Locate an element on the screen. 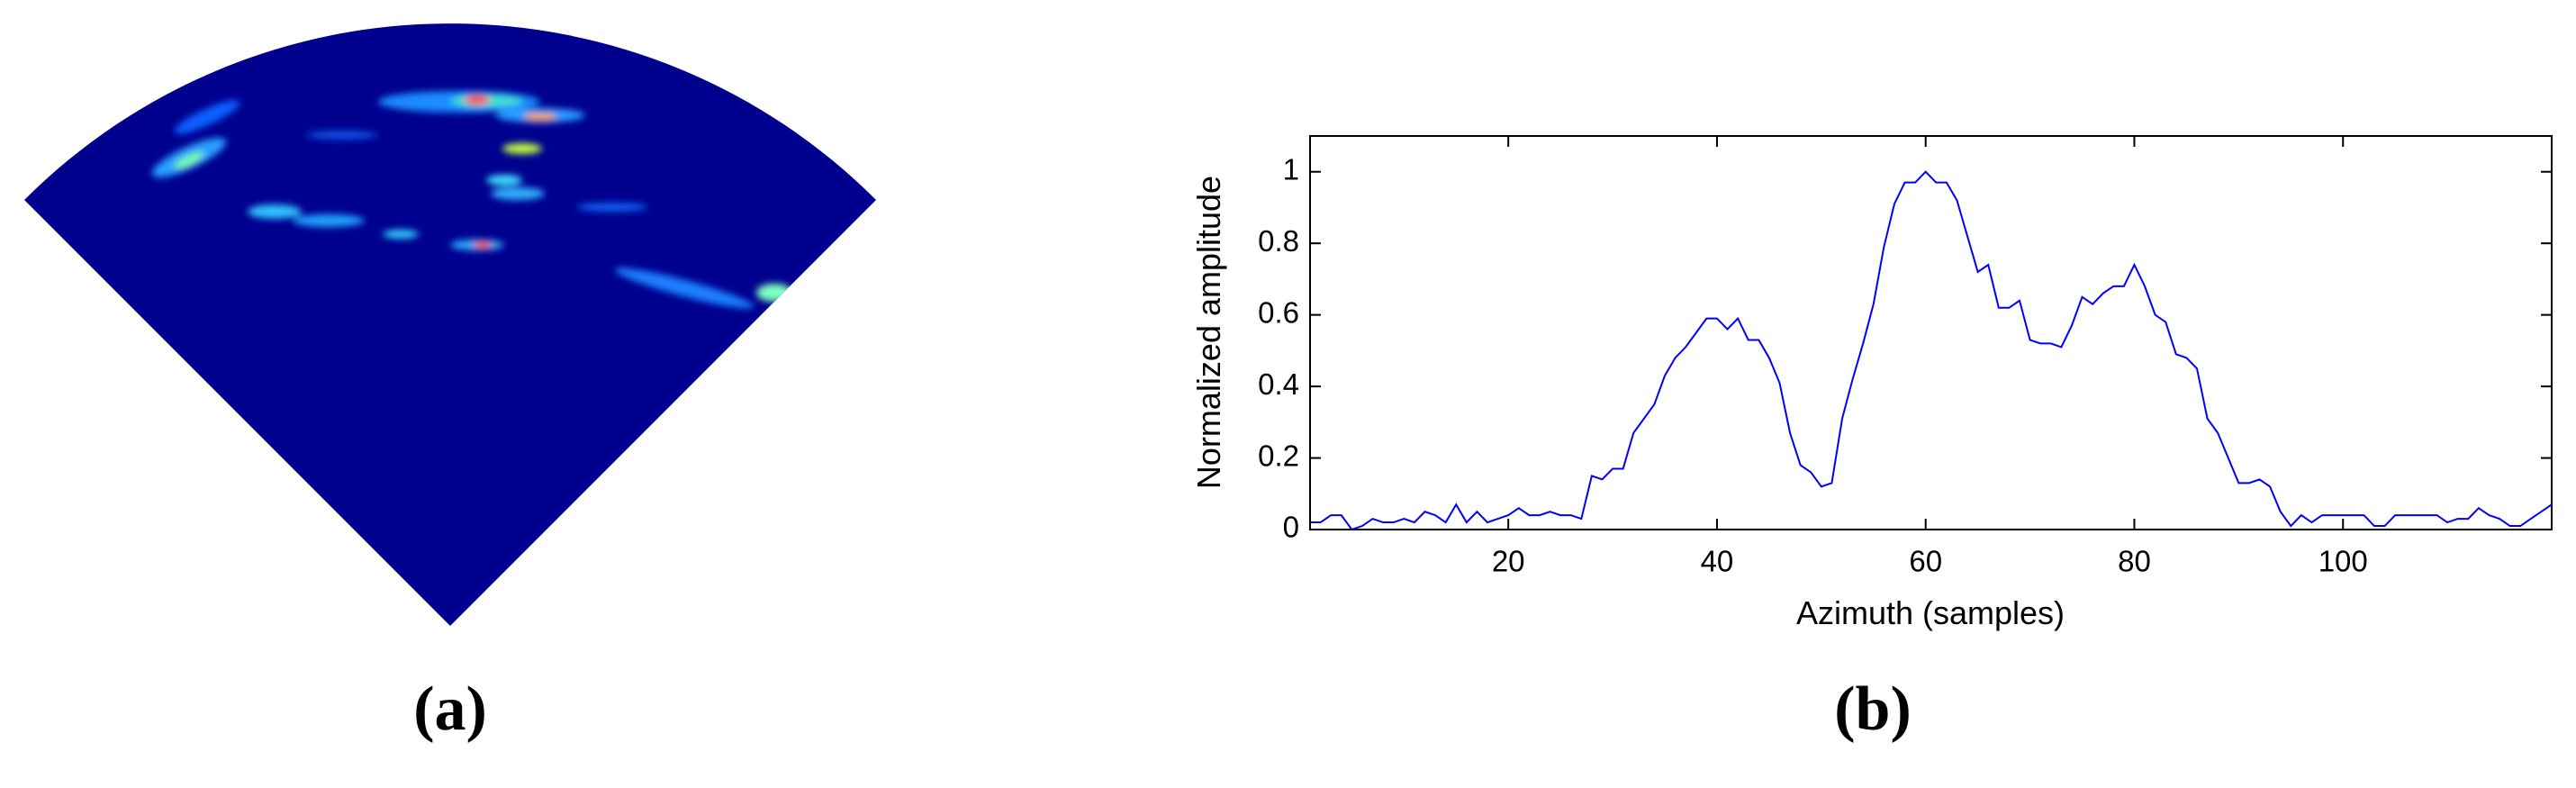 Image resolution: width=2576 pixels, height=788 pixels. y-tick-label: 0.2 is located at coordinates (1278, 455).